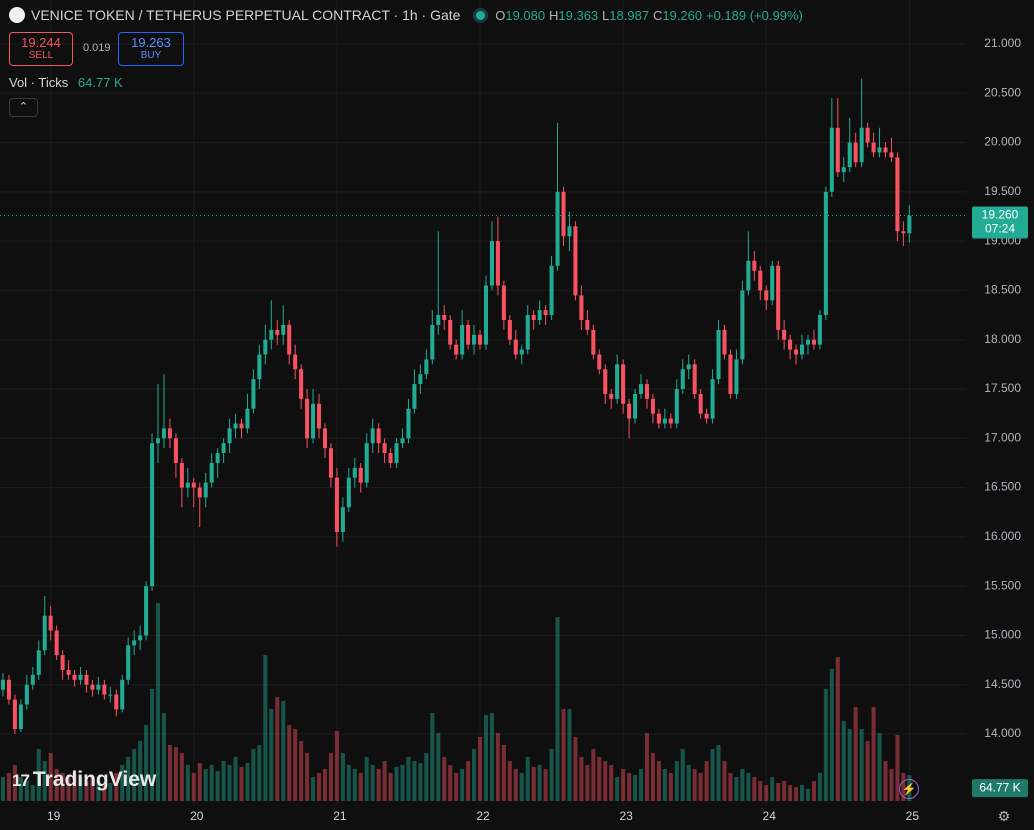 This screenshot has height=830, width=1034. Describe the element at coordinates (999, 787) in the screenshot. I see `last-volume-label: 64.77 K` at that location.